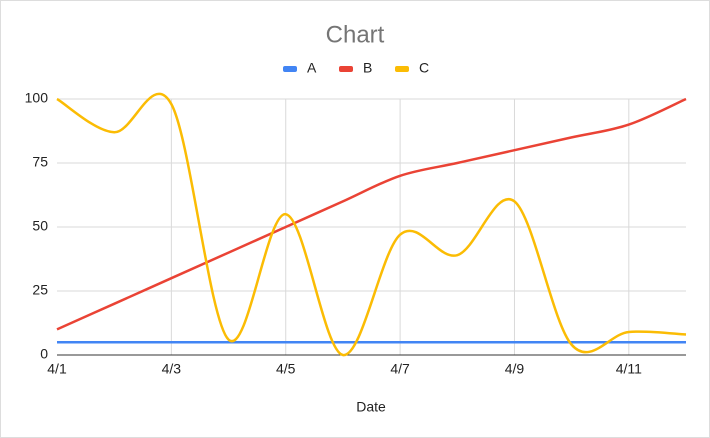 The height and width of the screenshot is (438, 710). What do you see at coordinates (312, 68) in the screenshot?
I see `legend-label: A` at bounding box center [312, 68].